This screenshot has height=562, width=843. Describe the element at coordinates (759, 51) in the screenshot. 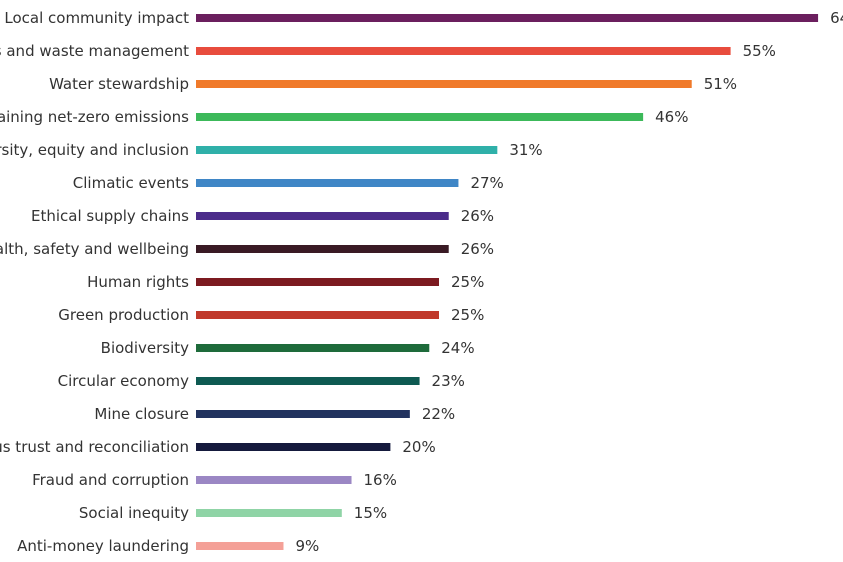

I see `value-label: 55%` at that location.